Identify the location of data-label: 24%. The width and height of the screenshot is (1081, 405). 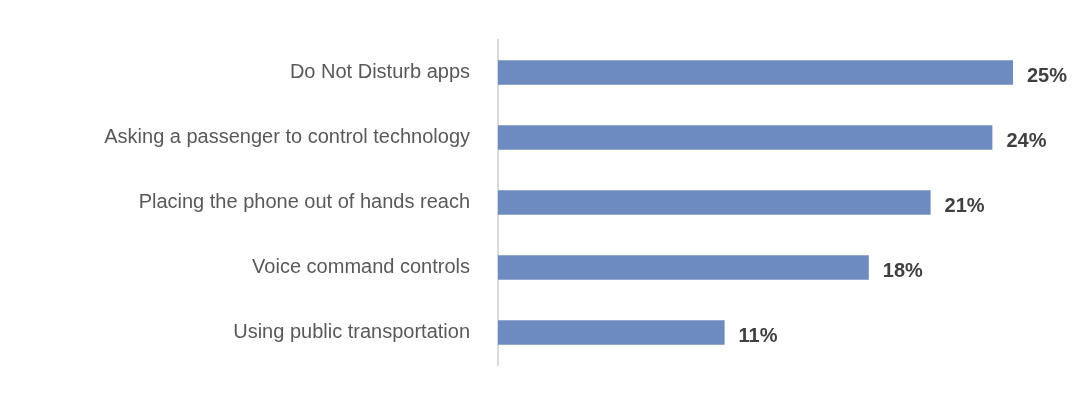
(1026, 140).